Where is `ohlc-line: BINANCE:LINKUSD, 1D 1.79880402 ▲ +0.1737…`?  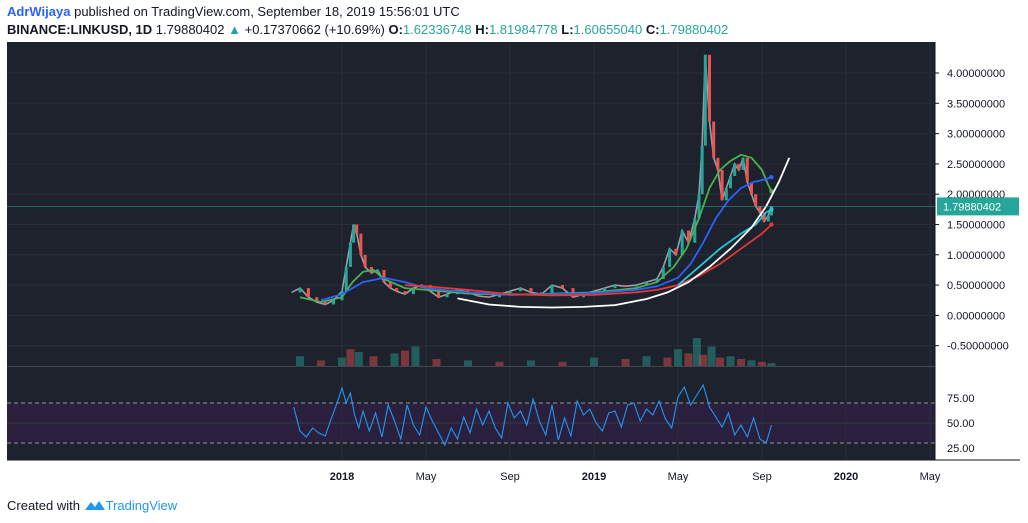 ohlc-line: BINANCE:LINKUSD, 1D 1.79880402 ▲ +0.1737… is located at coordinates (367, 29).